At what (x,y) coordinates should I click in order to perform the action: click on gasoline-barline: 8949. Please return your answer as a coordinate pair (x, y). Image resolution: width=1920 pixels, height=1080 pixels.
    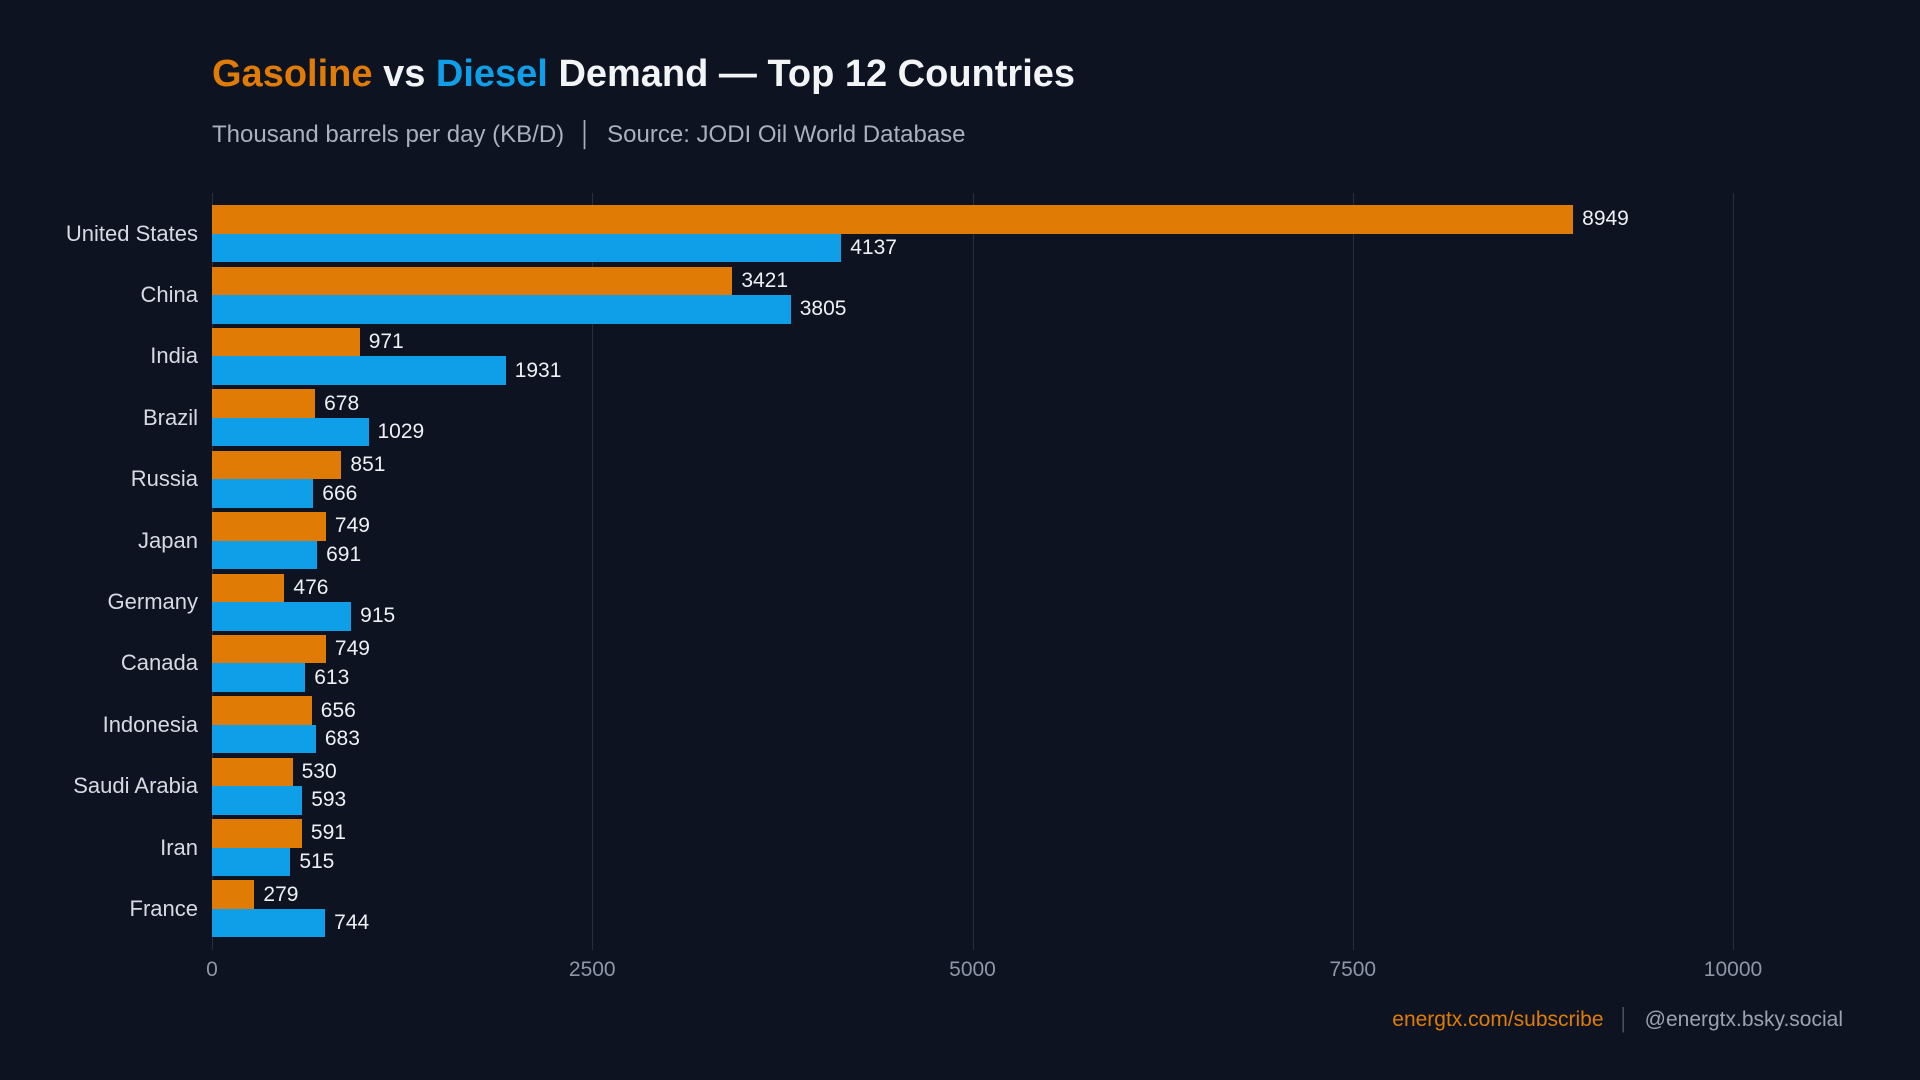
    Looking at the image, I should click on (972, 219).